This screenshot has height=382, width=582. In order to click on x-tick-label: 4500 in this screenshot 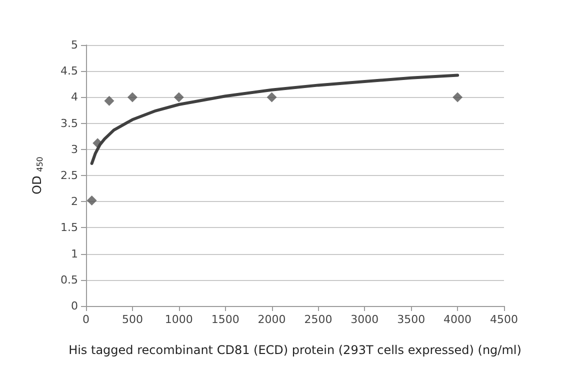, I will do `click(504, 319)`.